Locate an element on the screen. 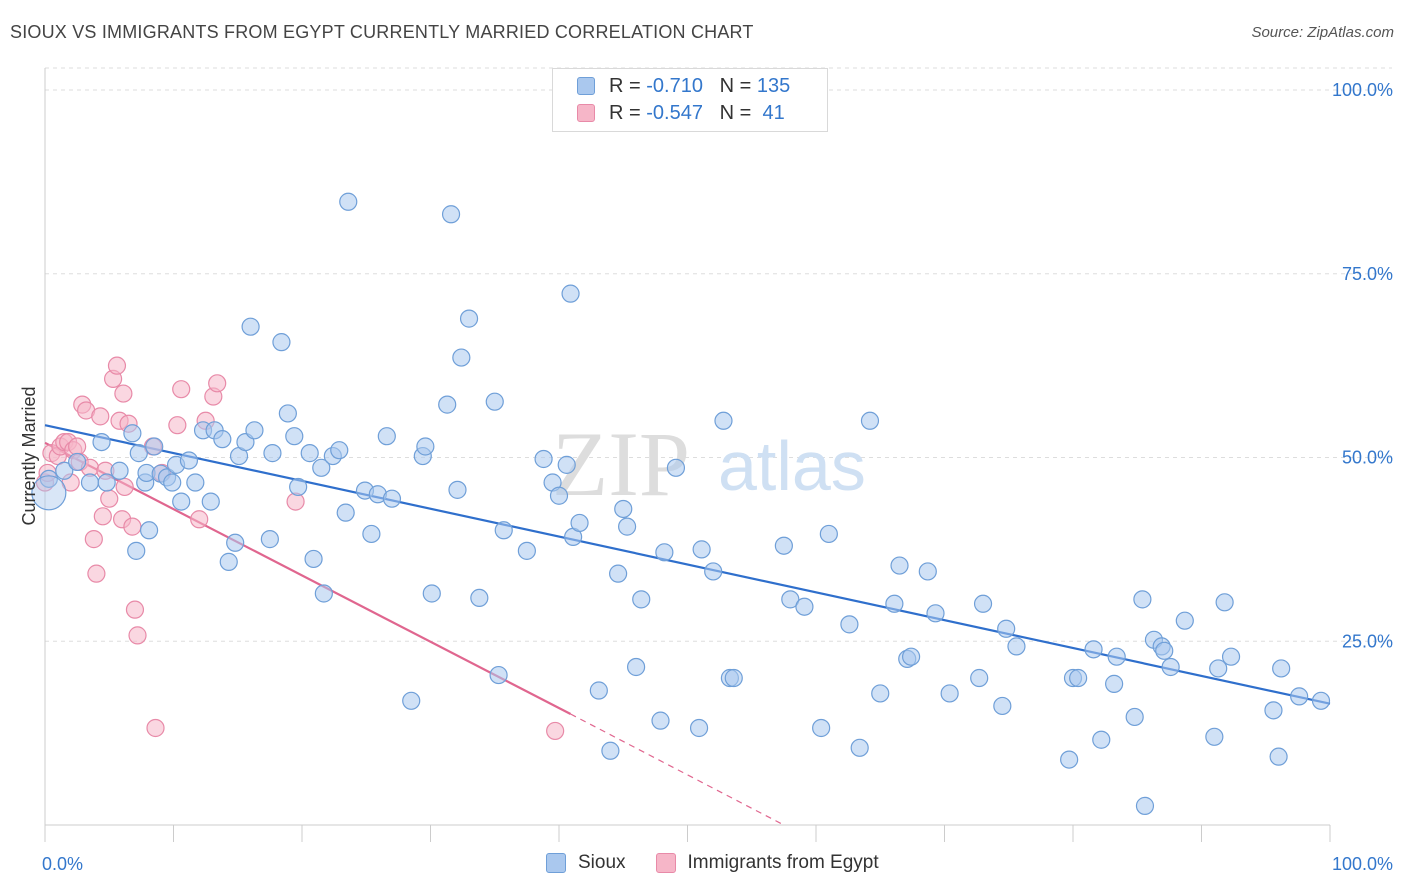  legend-n-value: 135 is located at coordinates (773, 85).